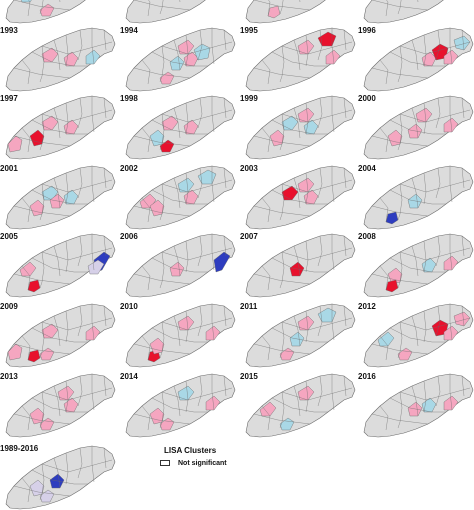 Image resolution: width=474 pixels, height=510 pixels. Describe the element at coordinates (416, 197) in the screenshot. I see `map-panel: 2004` at that location.